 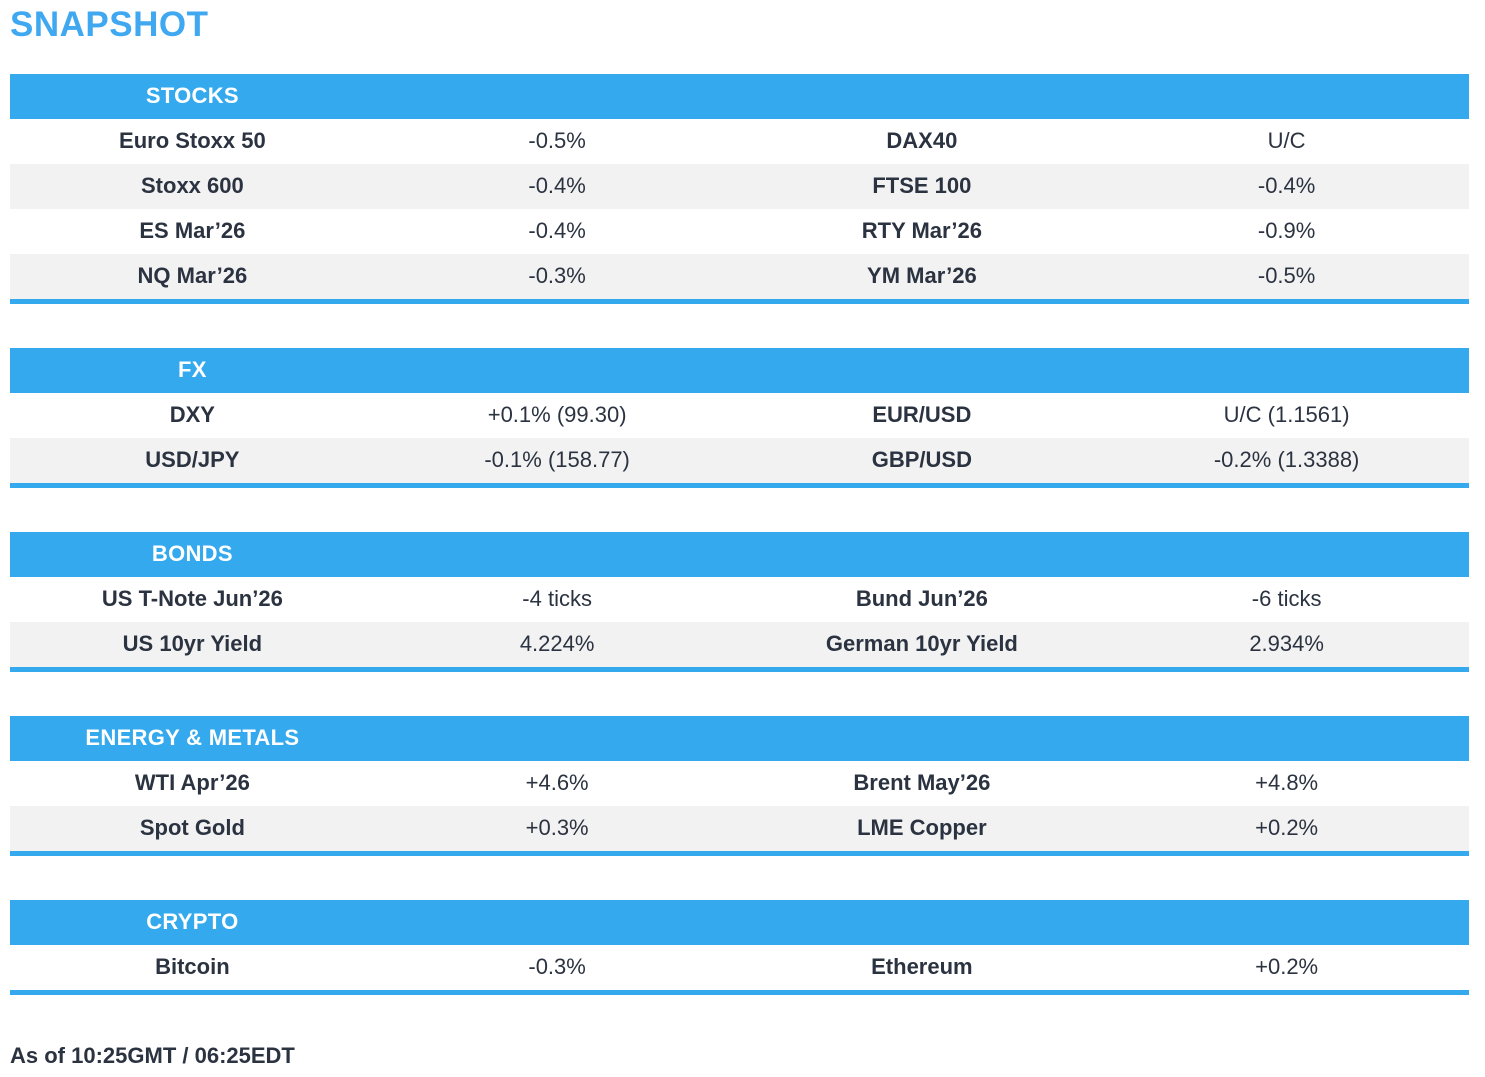 I want to click on section-header: ENERGY & METALS, so click(x=739, y=738).